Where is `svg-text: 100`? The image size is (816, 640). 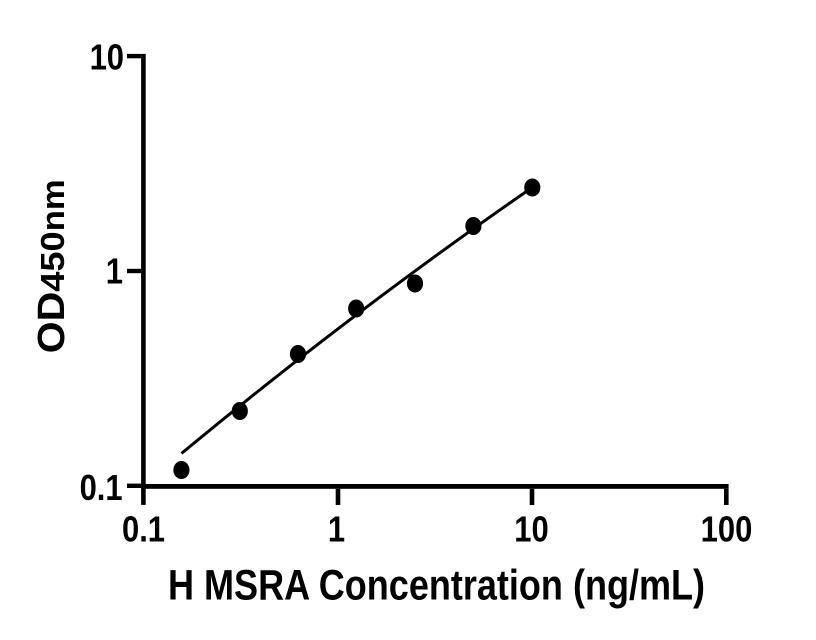 svg-text: 100 is located at coordinates (727, 530).